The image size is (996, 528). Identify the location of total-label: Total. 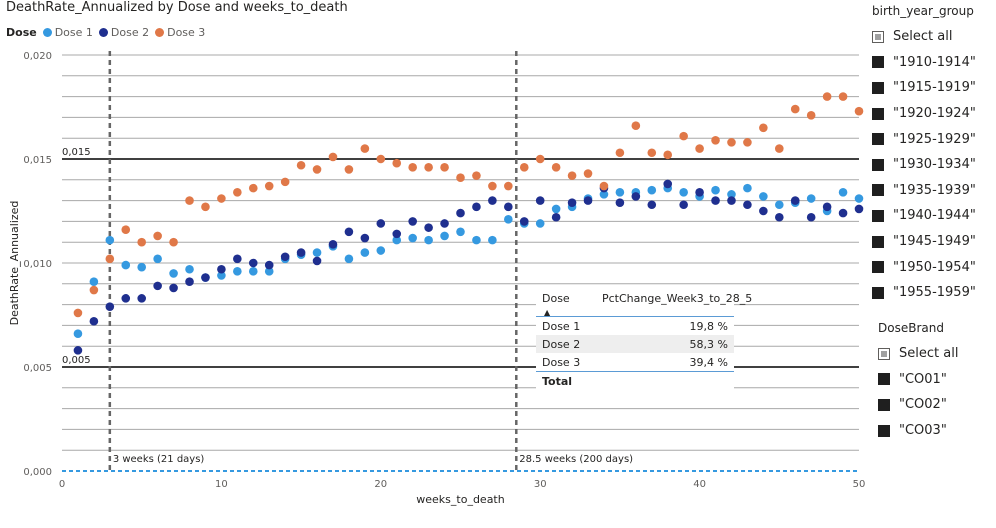
(557, 381).